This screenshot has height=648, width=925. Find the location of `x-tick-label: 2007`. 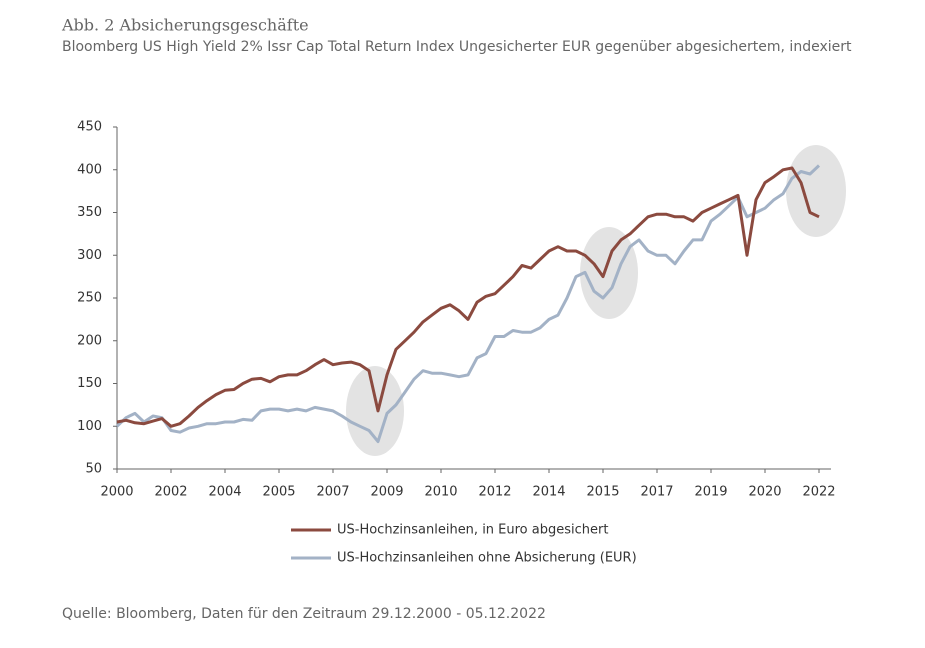

x-tick-label: 2007 is located at coordinates (332, 492).